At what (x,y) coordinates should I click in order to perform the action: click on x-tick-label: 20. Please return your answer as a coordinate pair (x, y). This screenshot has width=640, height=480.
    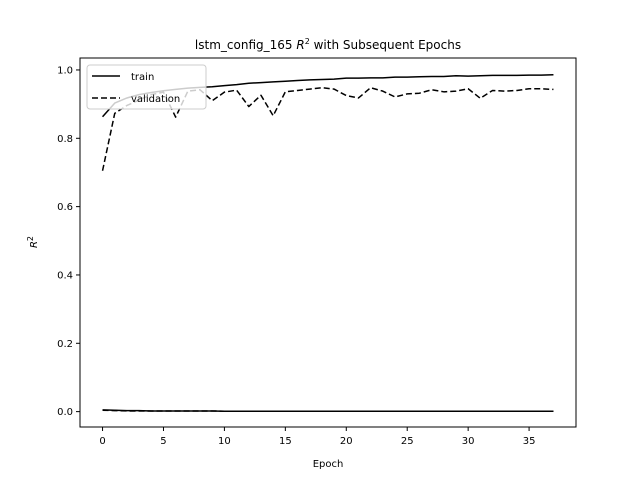
    Looking at the image, I should click on (346, 441).